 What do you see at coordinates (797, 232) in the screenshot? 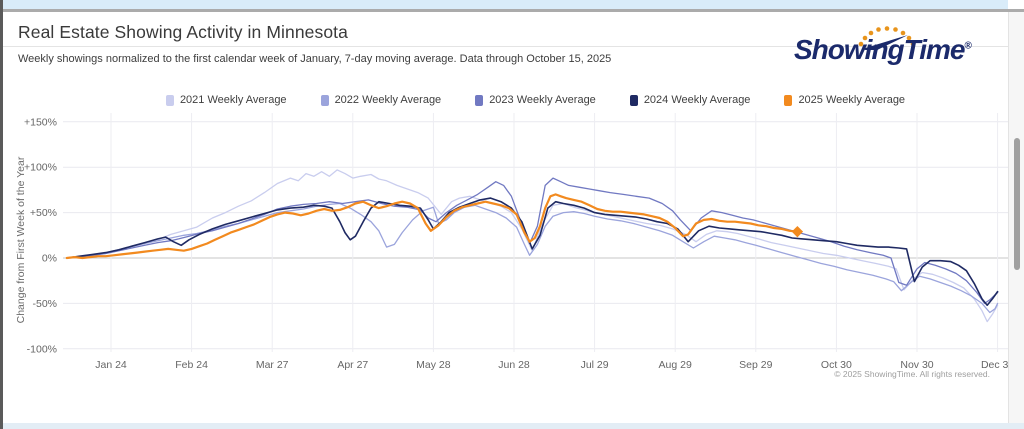
I see `series-end-marker` at bounding box center [797, 232].